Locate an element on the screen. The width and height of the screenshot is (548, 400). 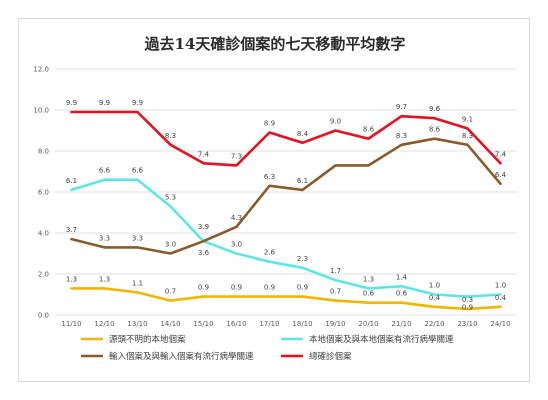
data-label: 3.6 is located at coordinates (204, 253).